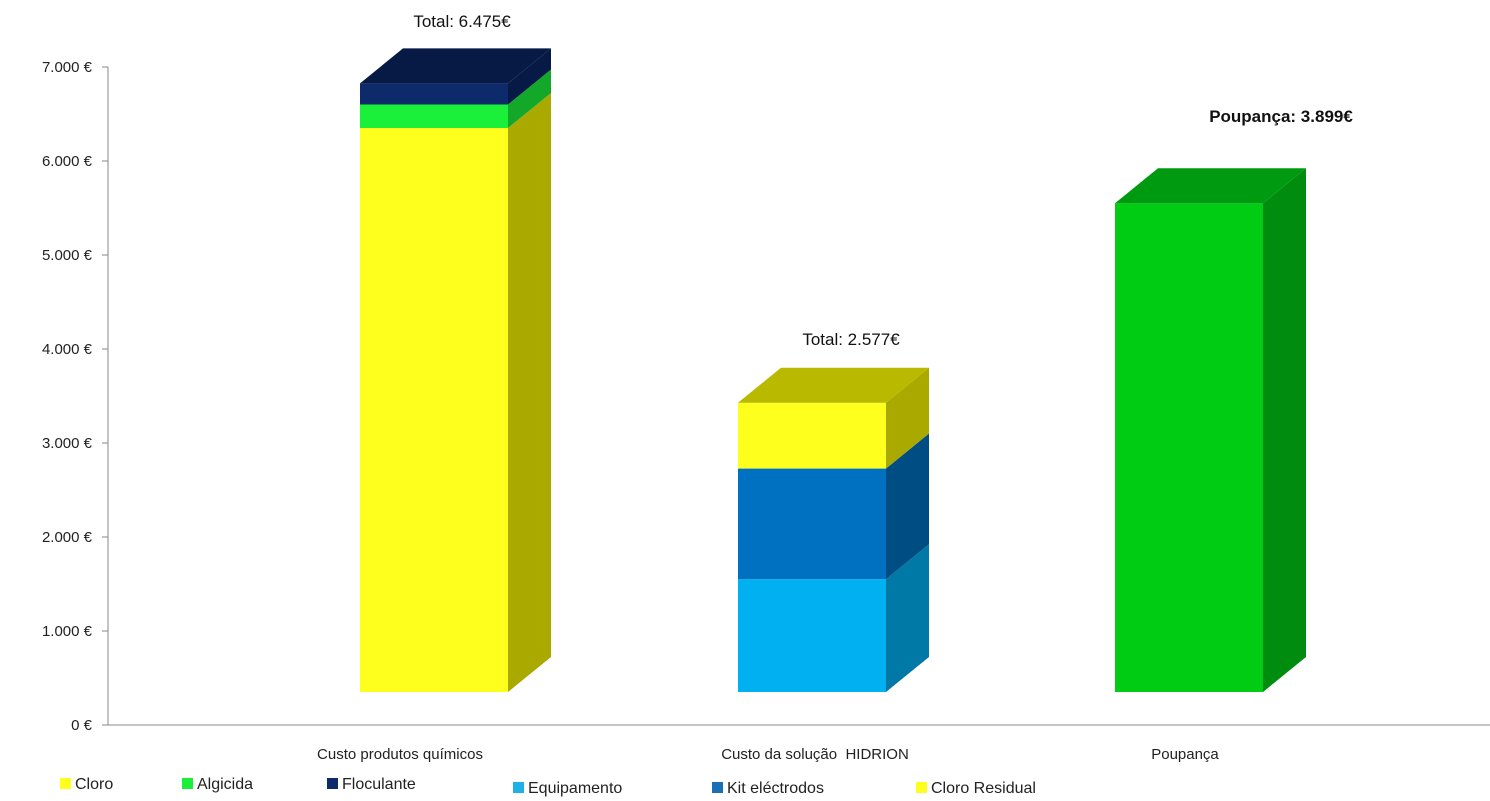  I want to click on legend-label: Kit eléctrodos, so click(775, 788).